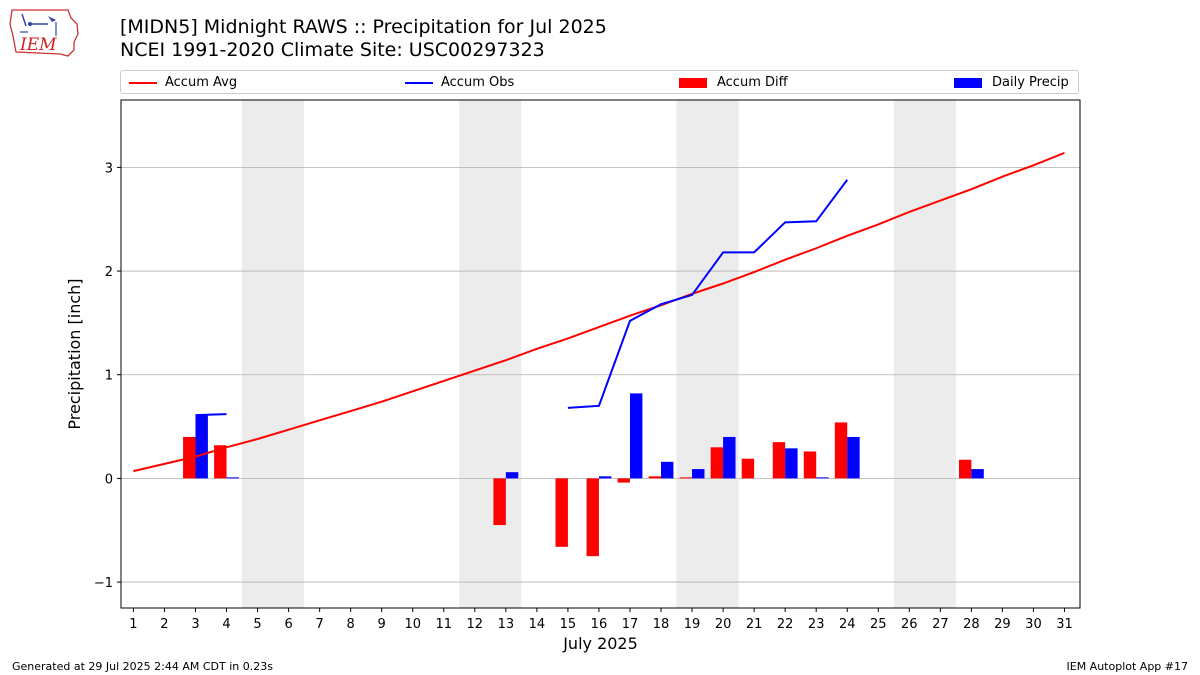  Describe the element at coordinates (195, 624) in the screenshot. I see `x-tick-label: 3` at that location.